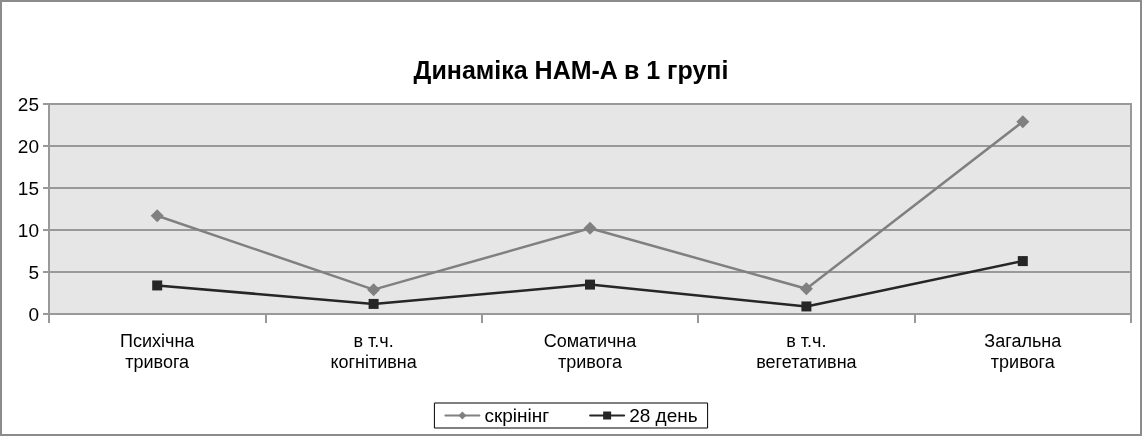 The height and width of the screenshot is (436, 1142). I want to click on y-tick-label: 0, so click(33, 314).